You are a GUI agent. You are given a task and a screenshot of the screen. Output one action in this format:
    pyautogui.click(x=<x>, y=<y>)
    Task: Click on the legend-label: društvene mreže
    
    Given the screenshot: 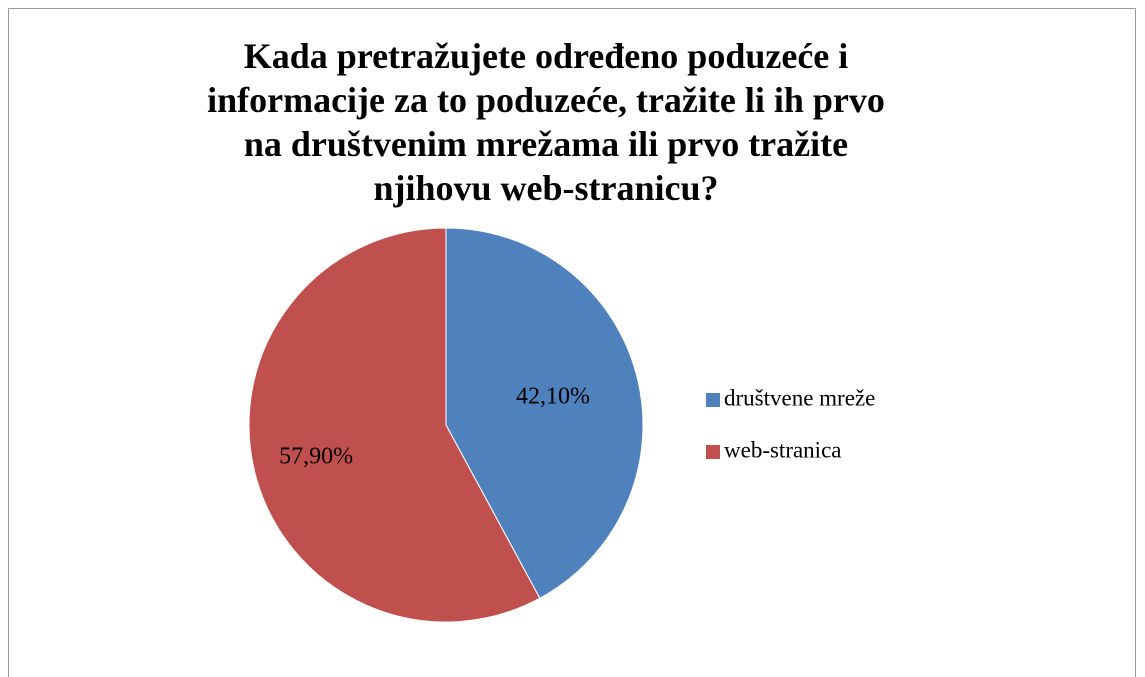 What is the action you would take?
    pyautogui.click(x=799, y=397)
    